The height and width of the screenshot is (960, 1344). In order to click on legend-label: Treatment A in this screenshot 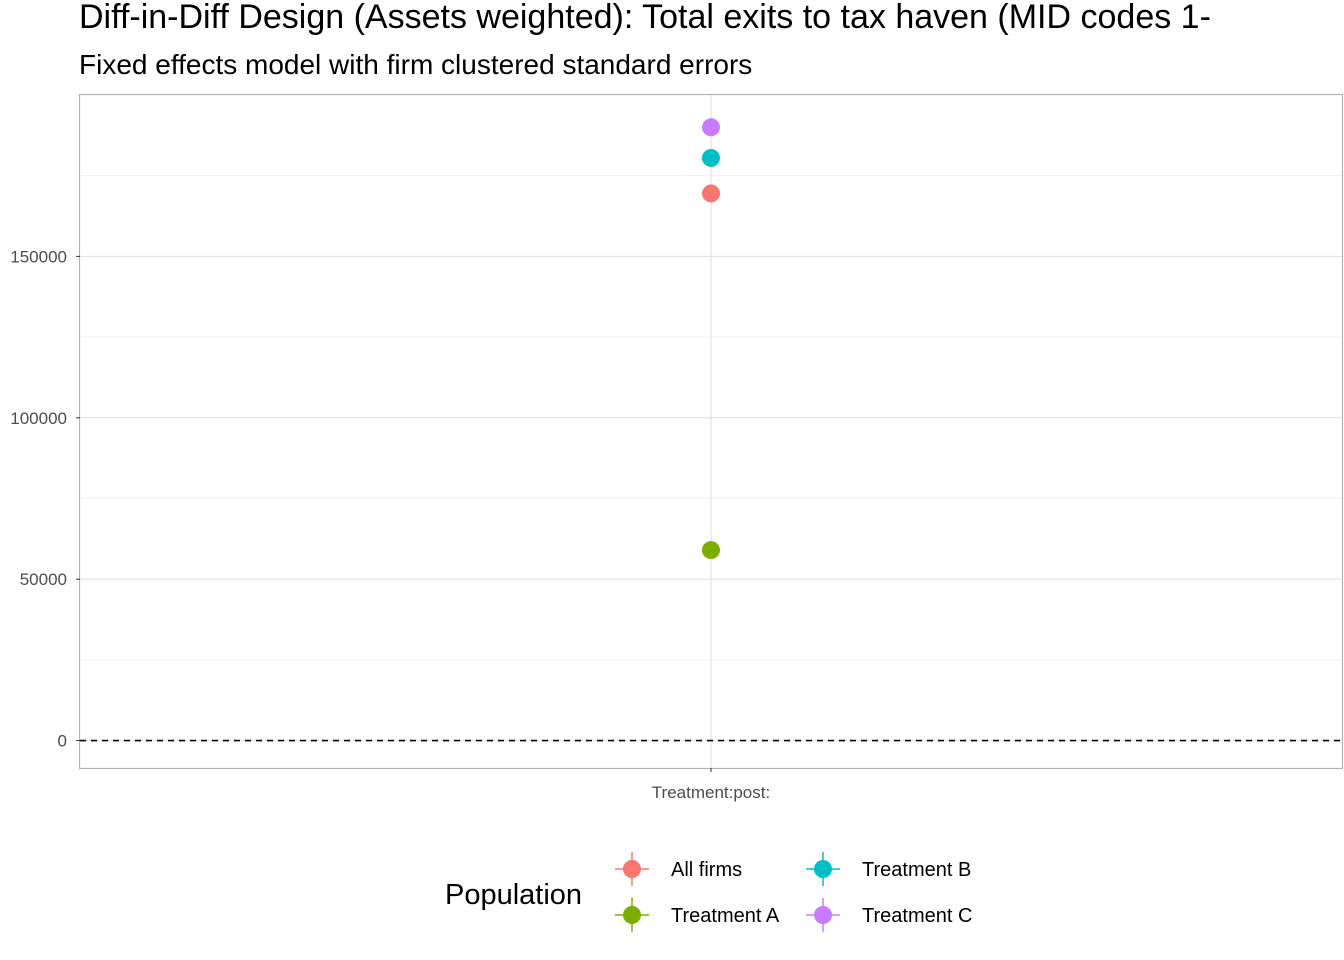, I will do `click(725, 916)`.